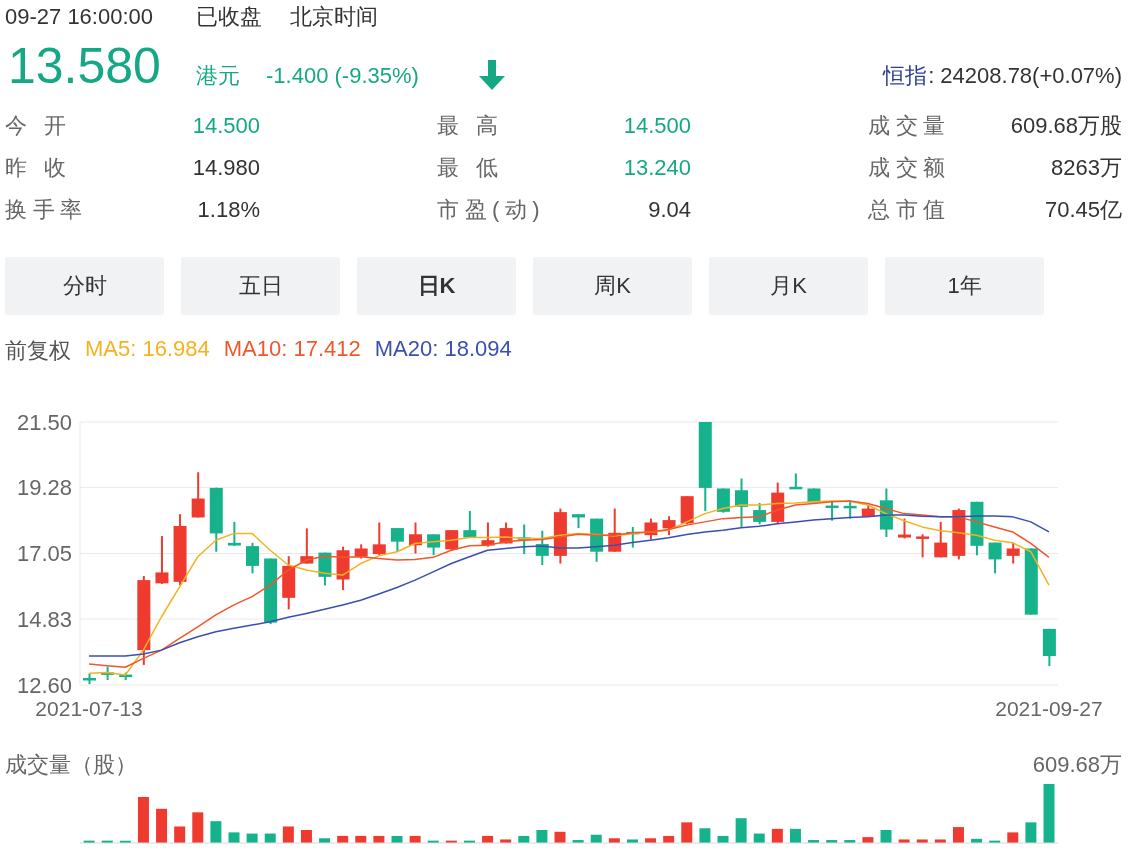 The height and width of the screenshot is (858, 1128). Describe the element at coordinates (1066, 125) in the screenshot. I see `text: 609.68万股` at that location.